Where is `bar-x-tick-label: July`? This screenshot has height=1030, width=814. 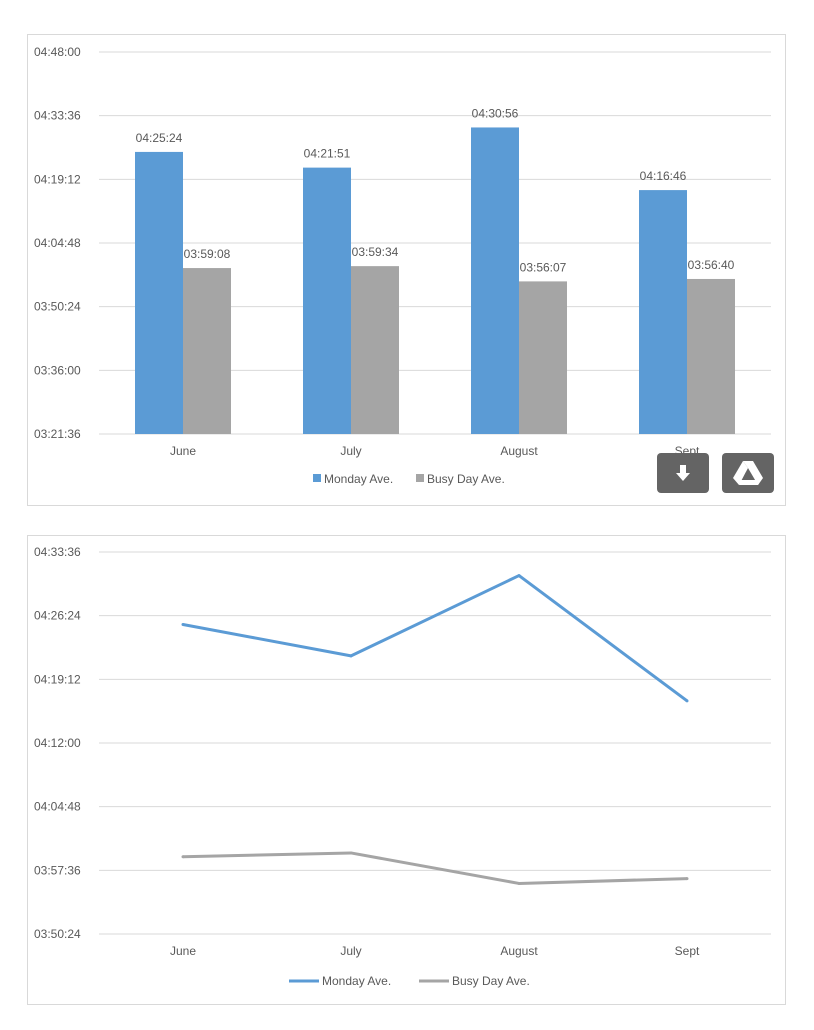
bar-x-tick-label: July is located at coordinates (350, 451).